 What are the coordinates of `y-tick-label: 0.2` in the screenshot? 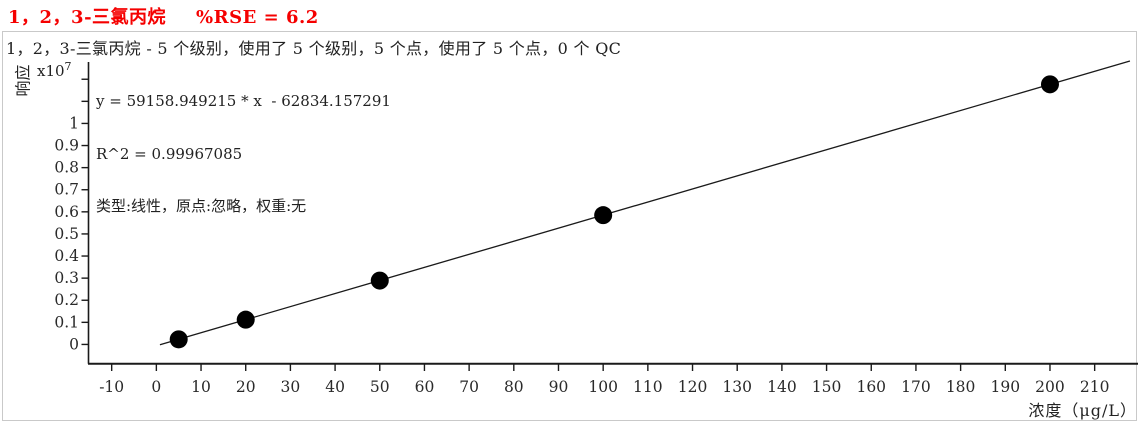 It's located at (66, 300).